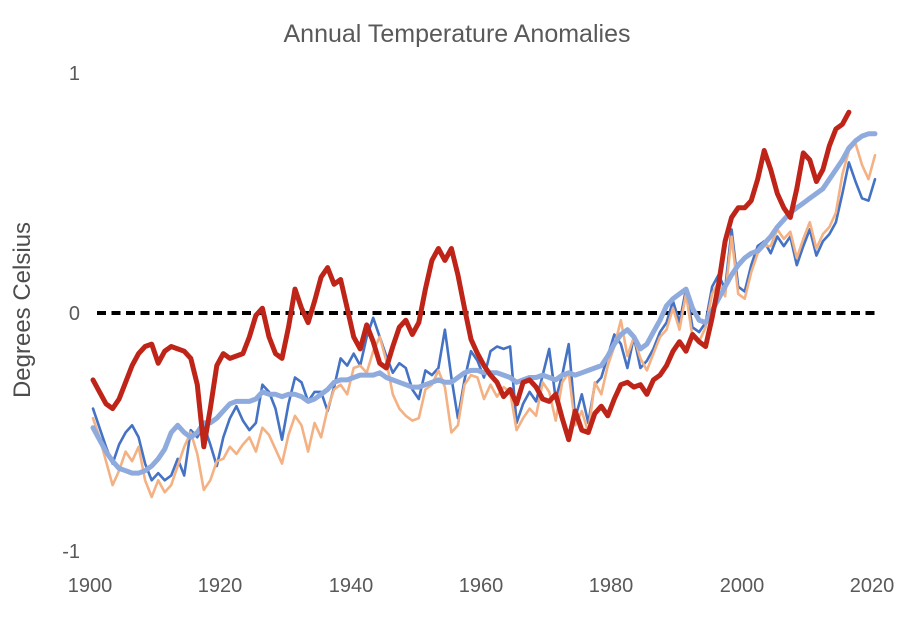 The width and height of the screenshot is (916, 617). Describe the element at coordinates (481, 586) in the screenshot. I see `x-tick-1960: 1960` at that location.